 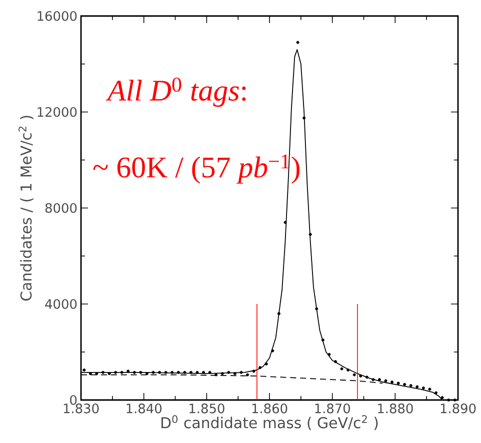 What do you see at coordinates (332, 409) in the screenshot?
I see `x-tick-label: 1.870` at bounding box center [332, 409].